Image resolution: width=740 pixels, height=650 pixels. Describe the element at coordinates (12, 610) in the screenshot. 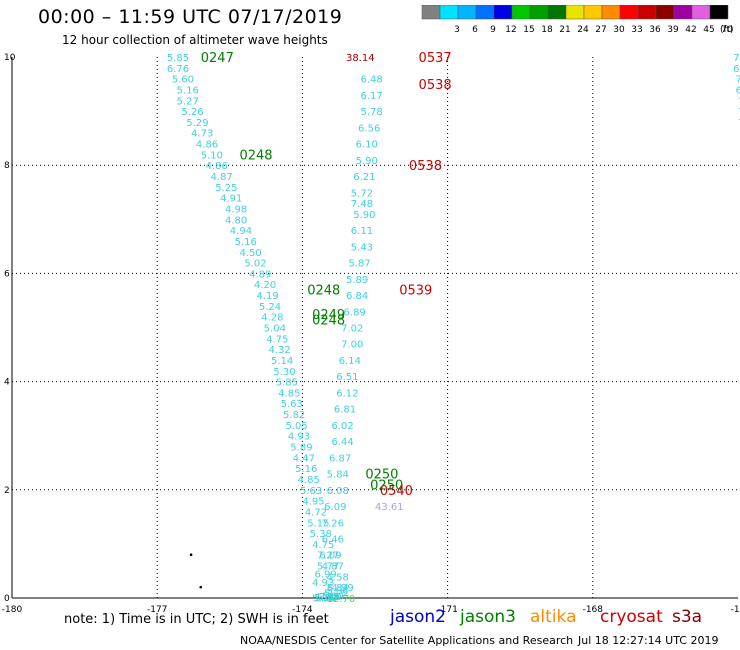

I see `x-tick-label: -180` at that location.